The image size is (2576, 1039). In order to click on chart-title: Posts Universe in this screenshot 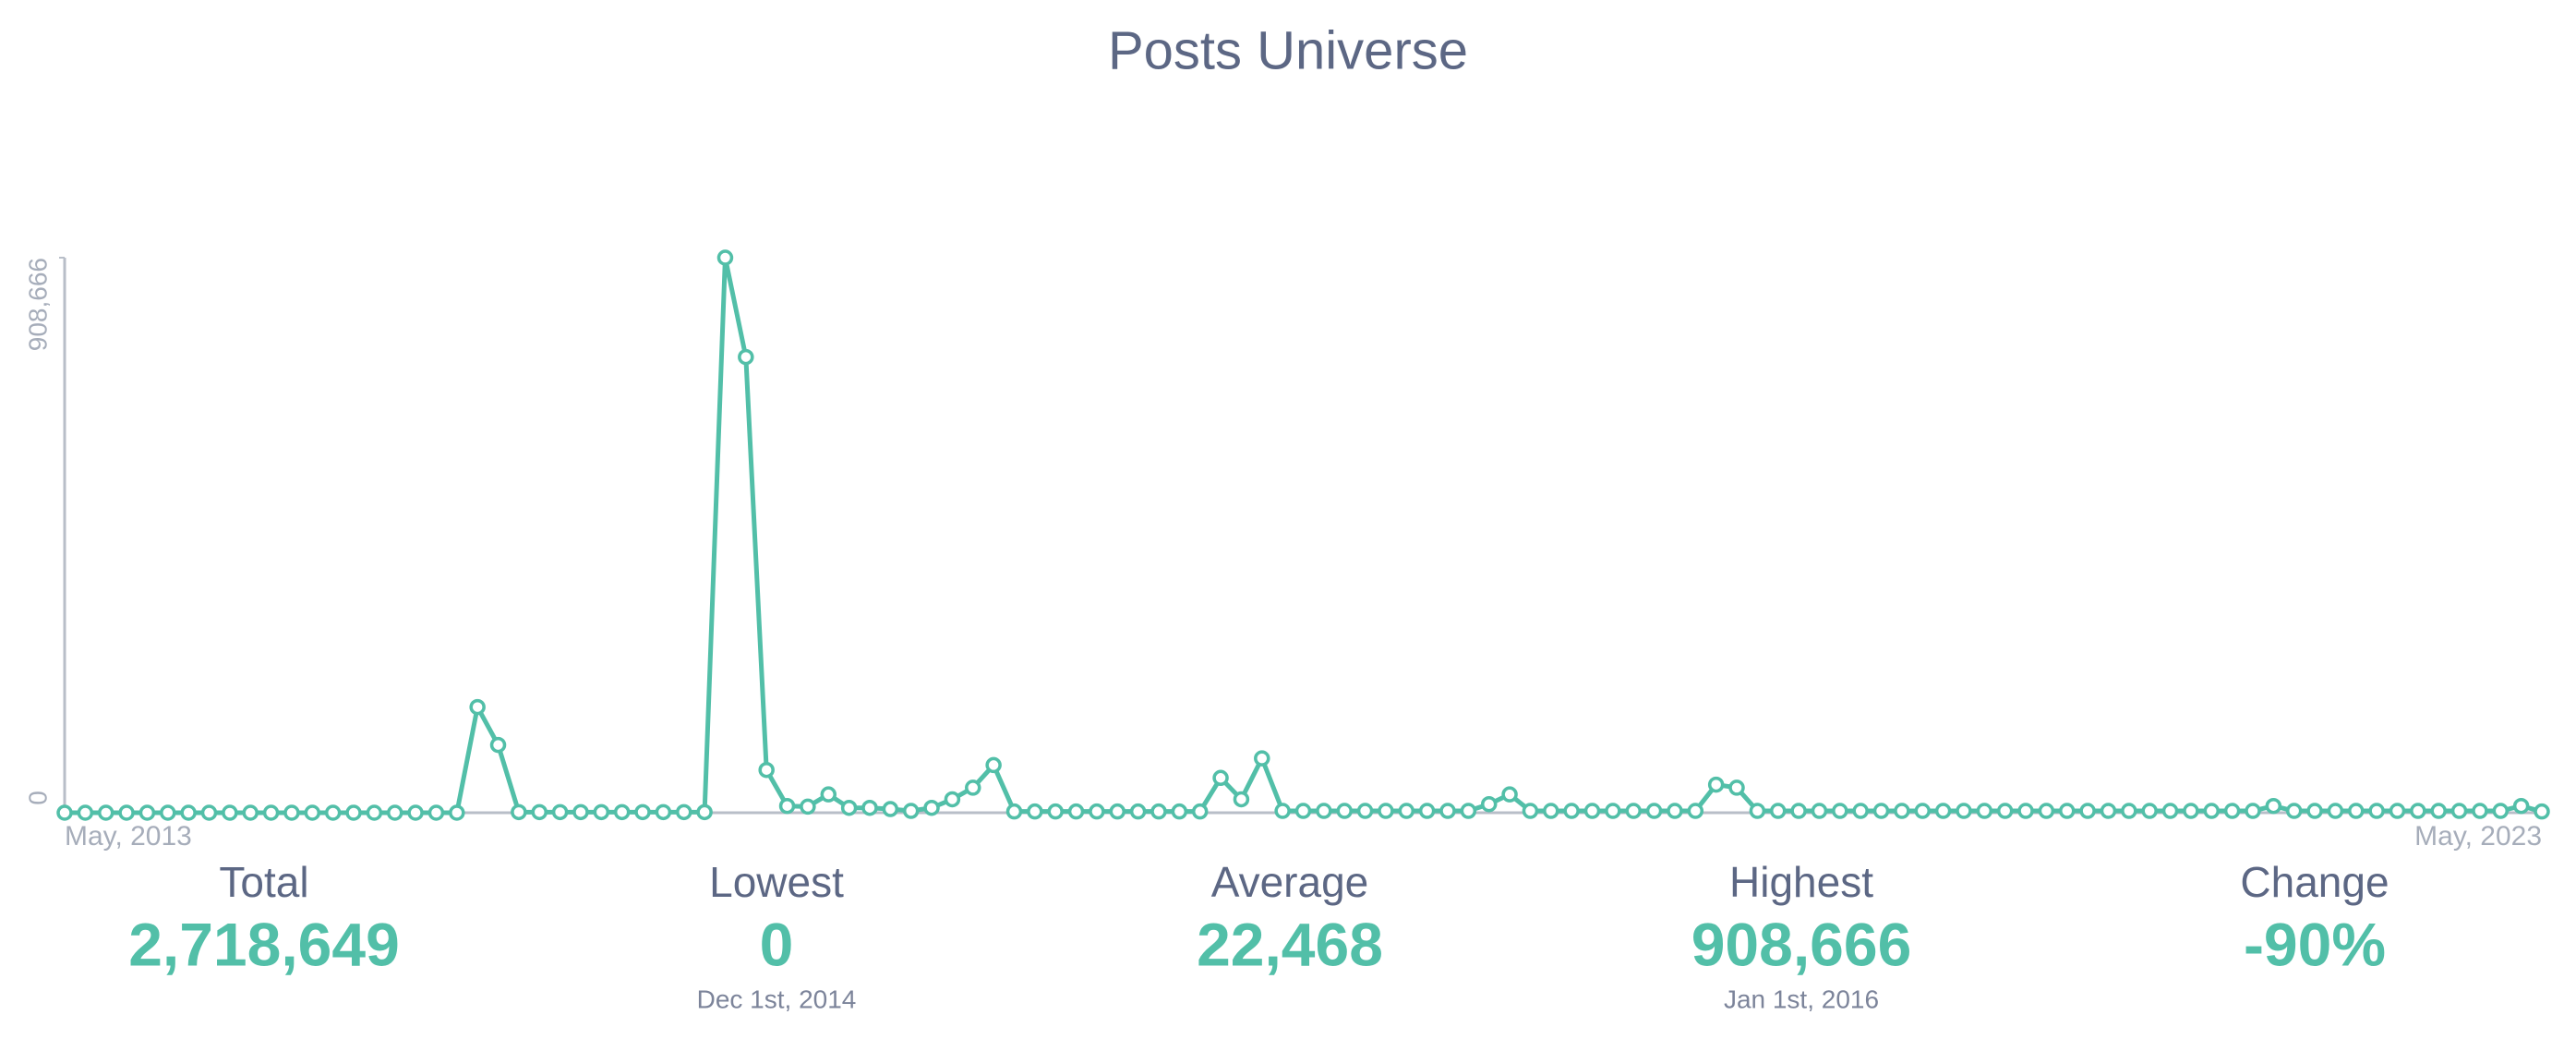, I will do `click(1288, 50)`.